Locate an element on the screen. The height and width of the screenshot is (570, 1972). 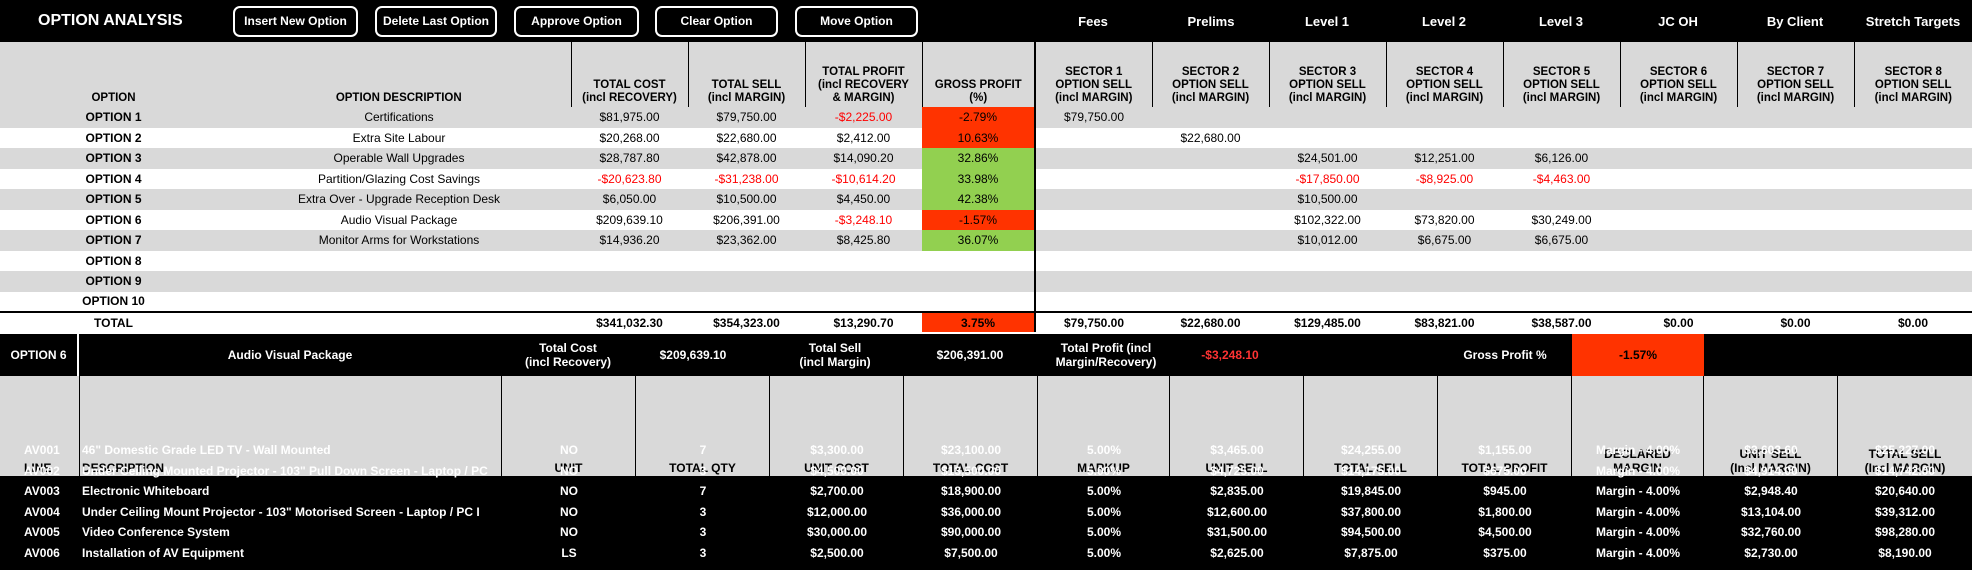
option-total-cost: $28,787.80 is located at coordinates (629, 158).